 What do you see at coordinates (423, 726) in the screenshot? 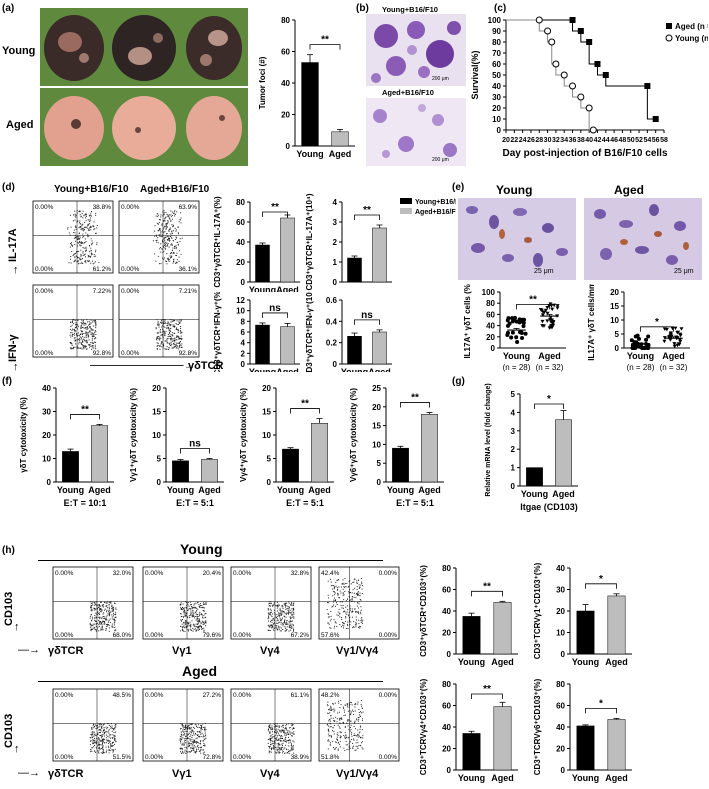
I see `y-axis-label: CD3⁺TCRVγ4⁺CD103⁺(%)` at bounding box center [423, 726].